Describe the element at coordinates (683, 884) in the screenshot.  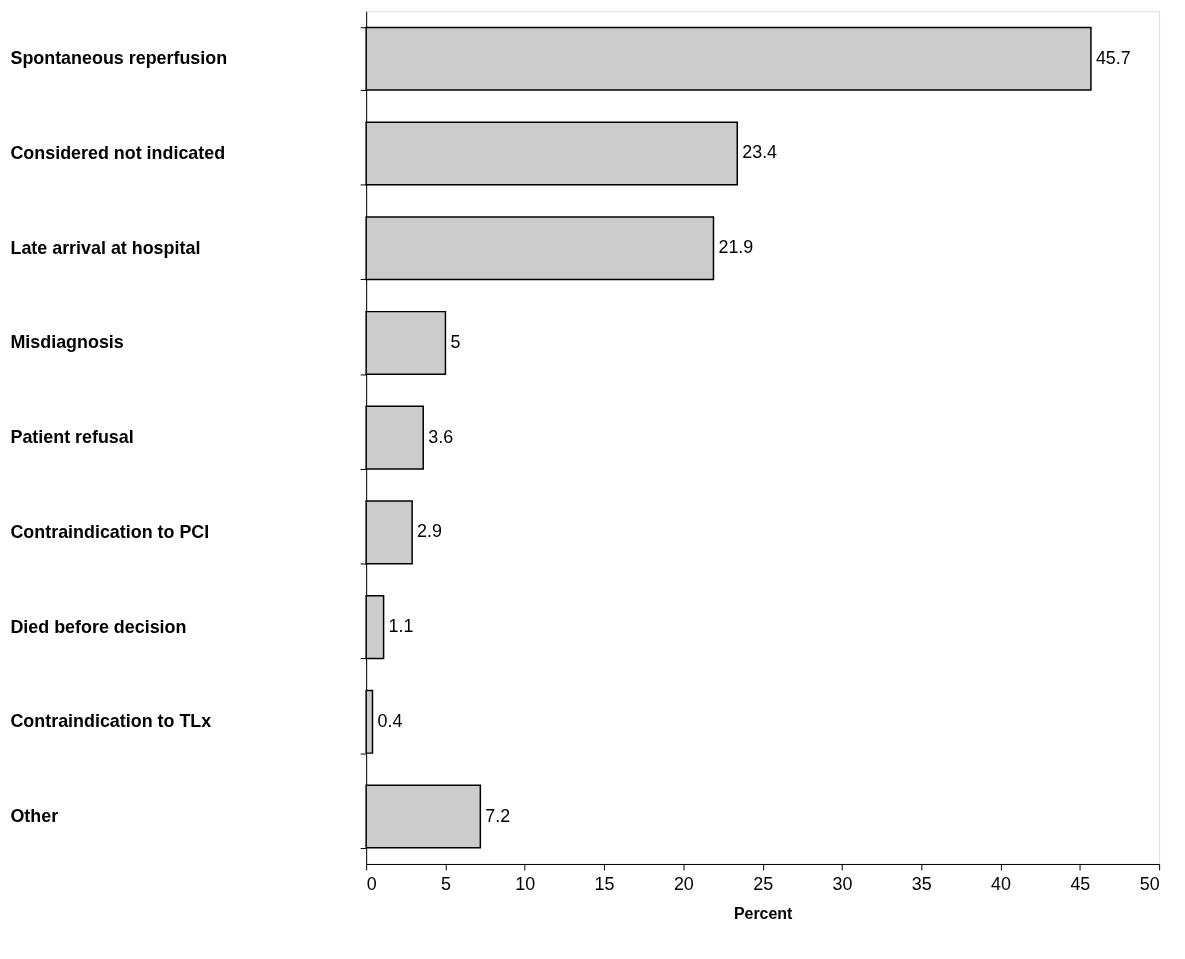
I see `x-tick-label: 20` at that location.